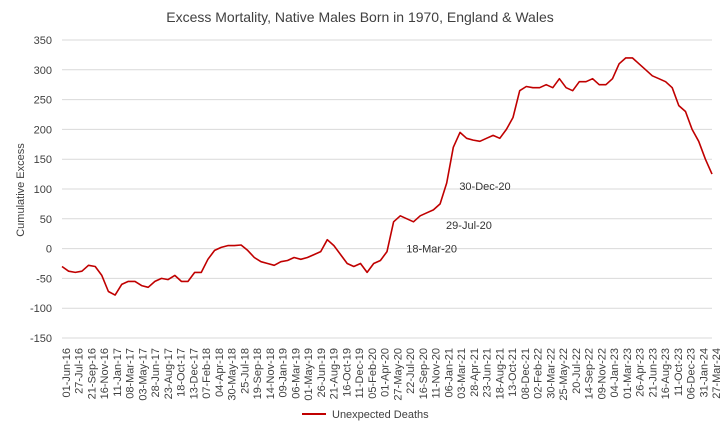 The height and width of the screenshot is (437, 720). What do you see at coordinates (373, 373) in the screenshot?
I see `x-tick-label: 05-Feb-20` at bounding box center [373, 373].